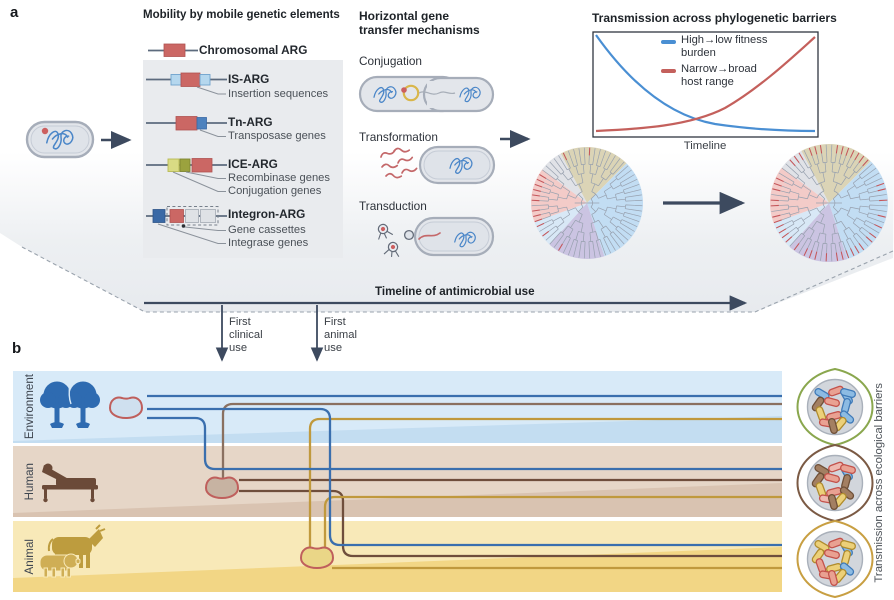 The image size is (894, 600). What do you see at coordinates (72, 551) in the screenshot?
I see `livestock-icon` at bounding box center [72, 551].